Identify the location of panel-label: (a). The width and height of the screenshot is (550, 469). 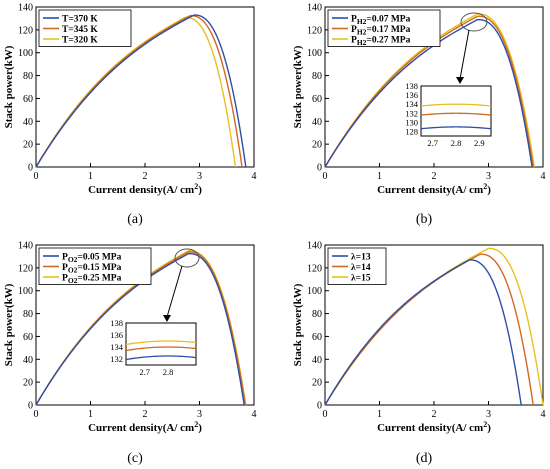
(135, 219).